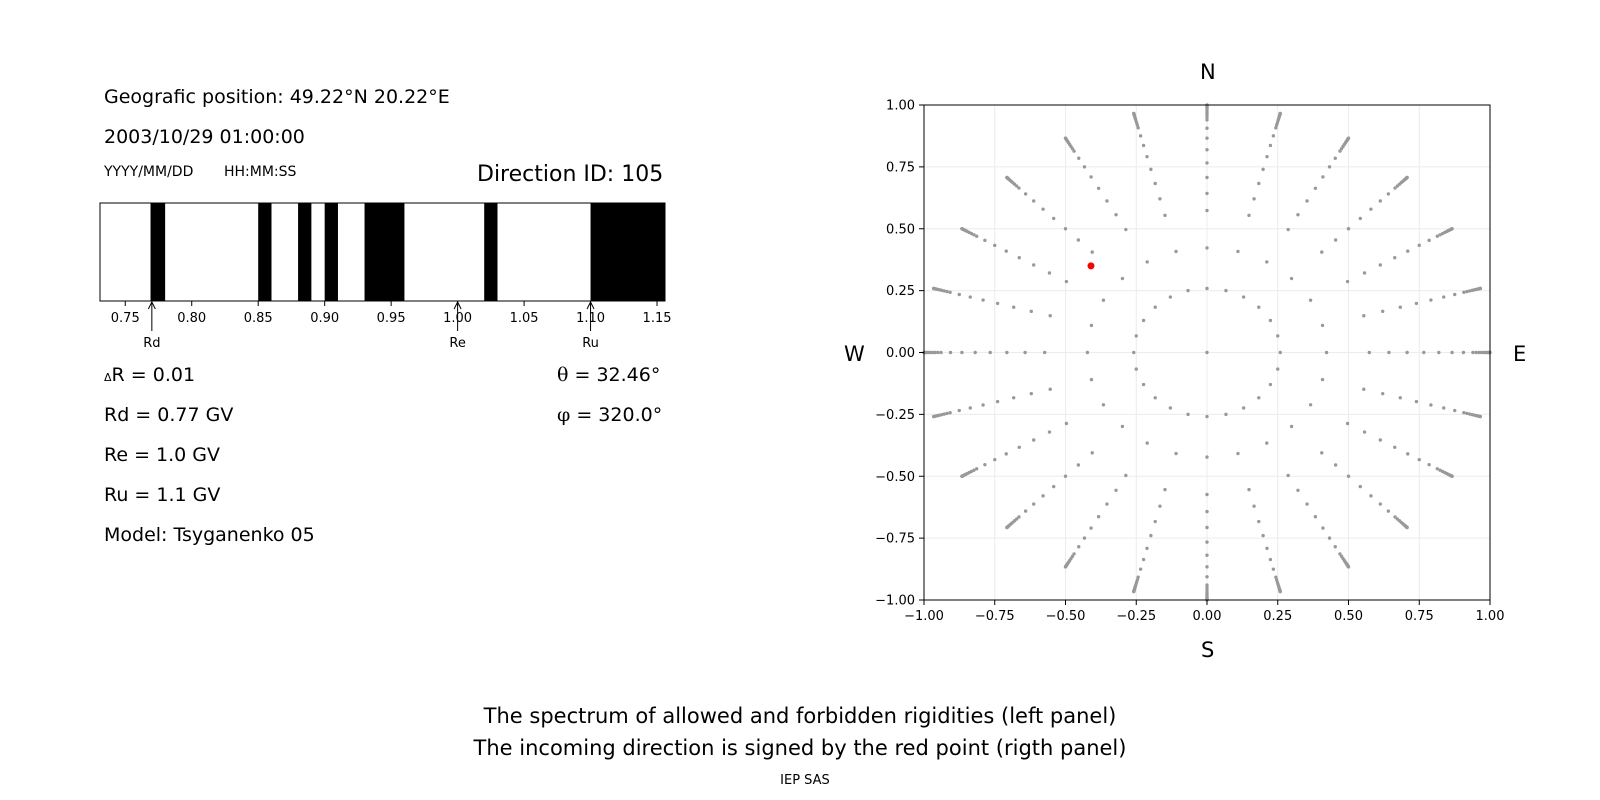 Image resolution: width=1600 pixels, height=800 pixels. What do you see at coordinates (149, 172) in the screenshot?
I see `date-format-label: YYYY/MM/DD` at bounding box center [149, 172].